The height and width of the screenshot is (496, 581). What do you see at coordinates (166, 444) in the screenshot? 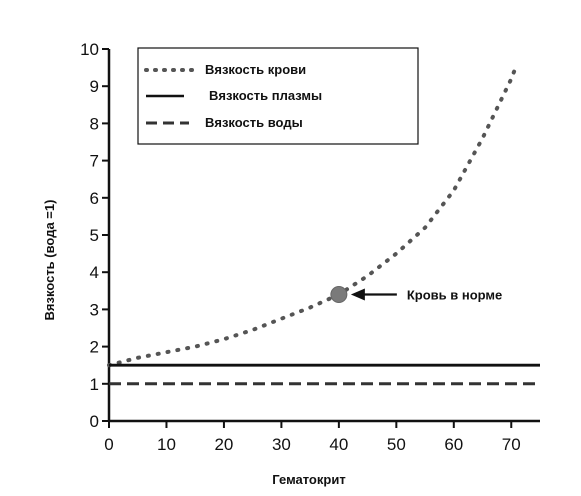
I see `x-tick-label: 10` at bounding box center [166, 444].